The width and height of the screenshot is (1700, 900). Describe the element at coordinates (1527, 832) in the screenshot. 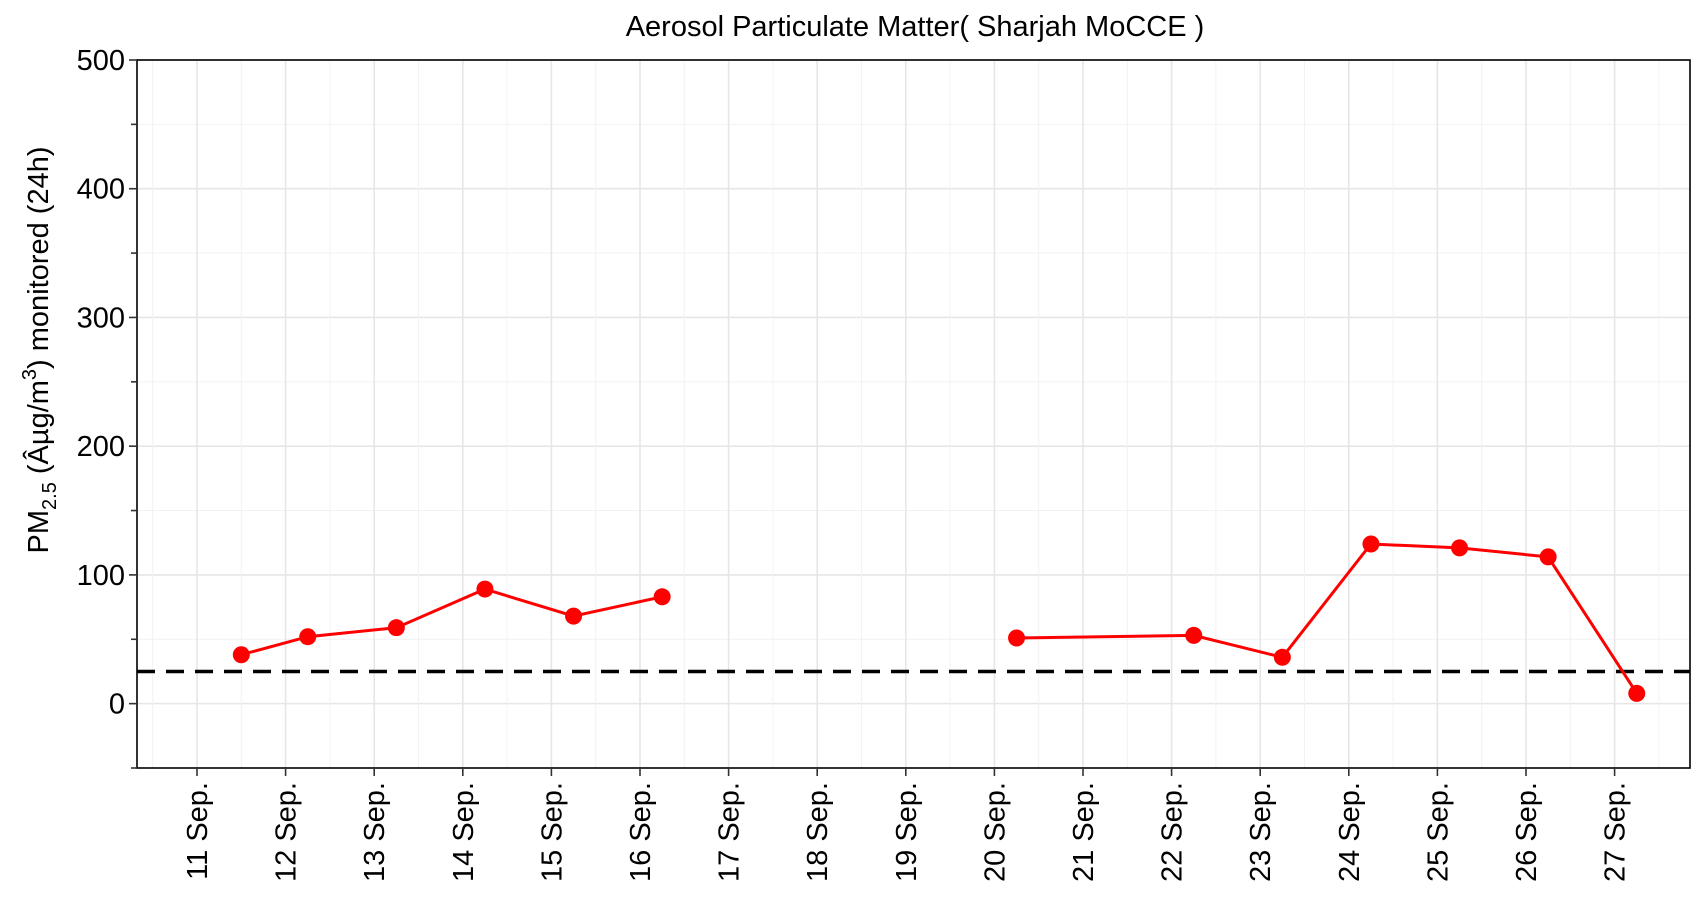

I see `x-tick-label: 26 Sep.` at that location.